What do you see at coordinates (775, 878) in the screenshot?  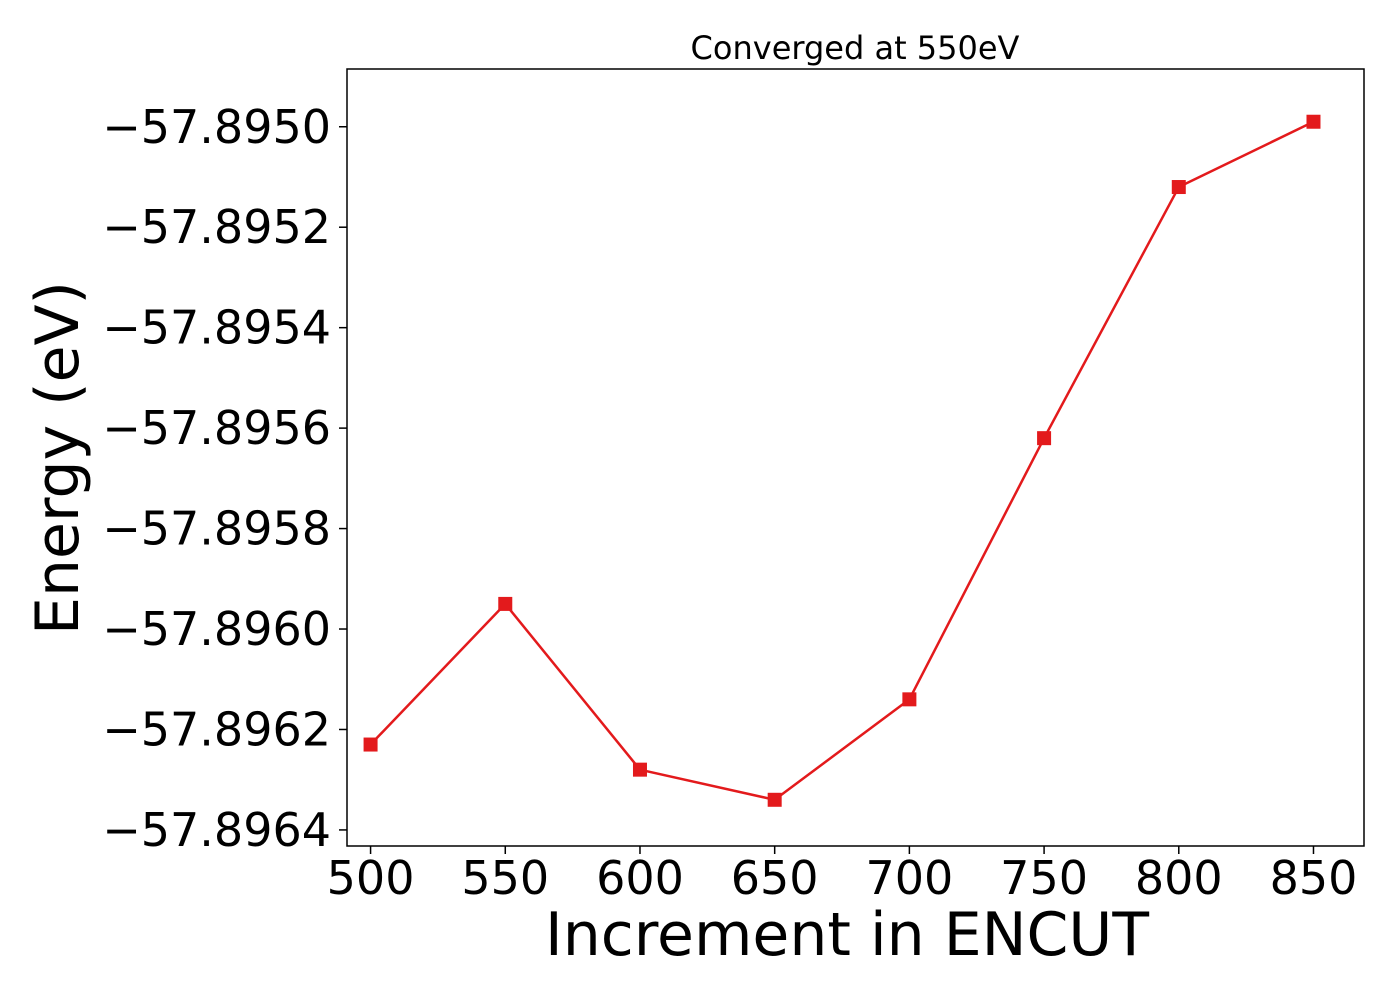 I see `x-tick-label: 650` at bounding box center [775, 878].